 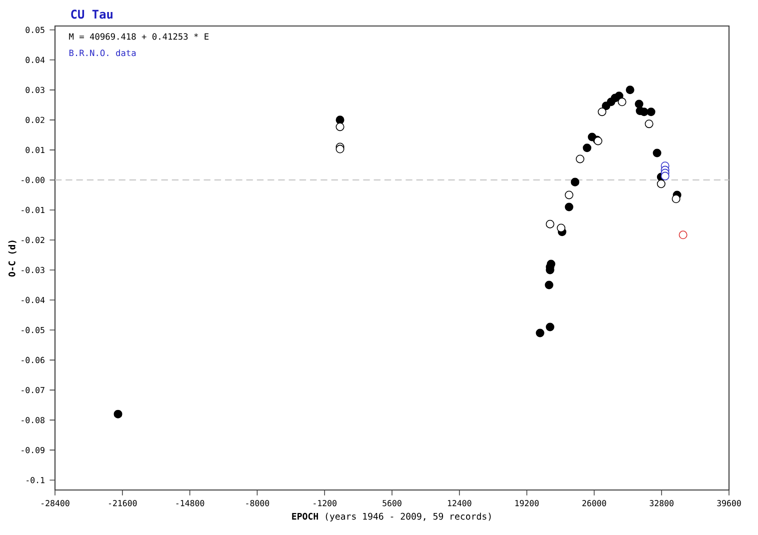 What do you see at coordinates (33, 390) in the screenshot?
I see `y-tick-label: -0.07` at bounding box center [33, 390].